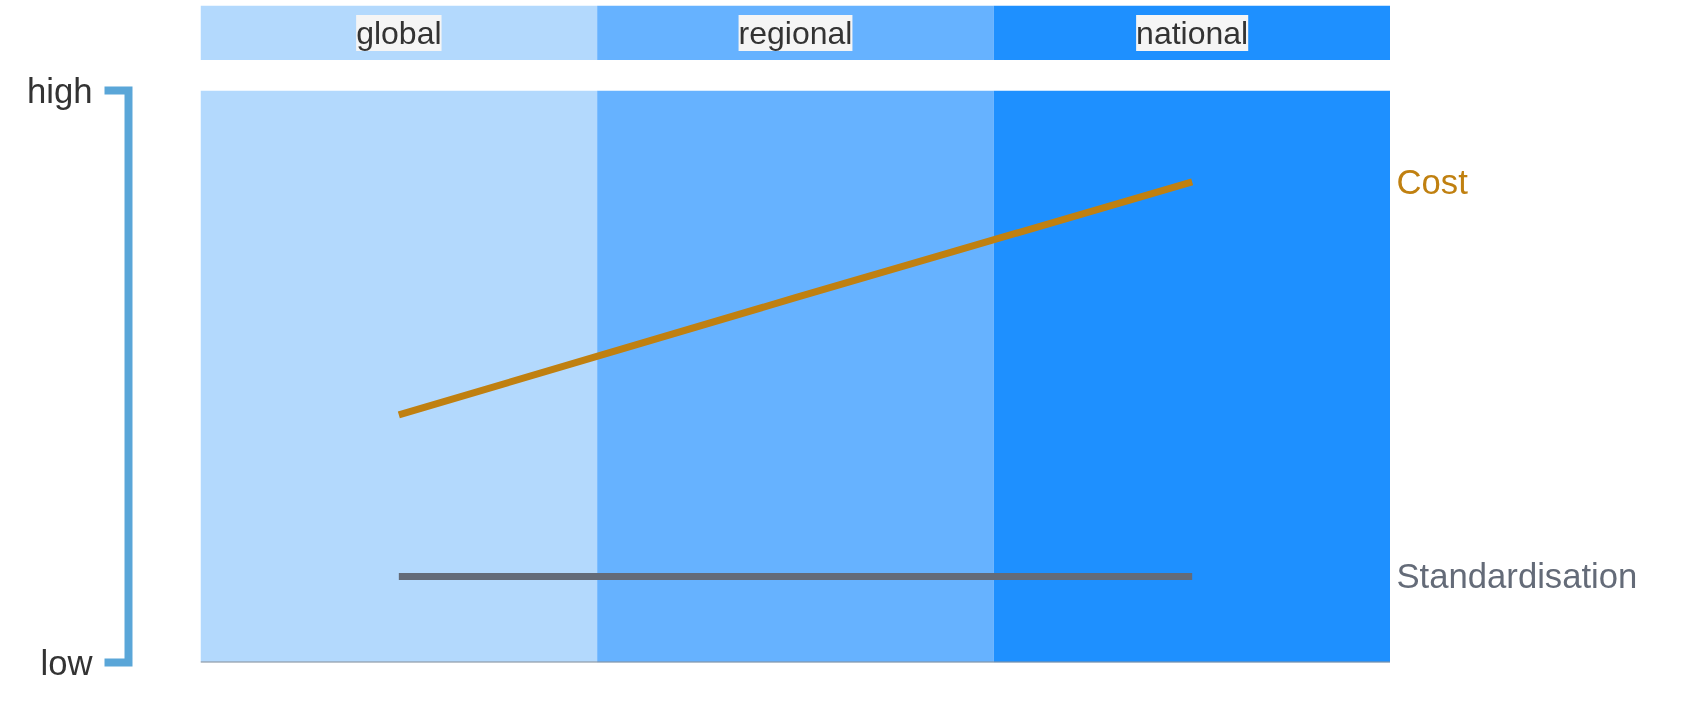 The height and width of the screenshot is (708, 1696). What do you see at coordinates (59, 90) in the screenshot?
I see `text: high` at bounding box center [59, 90].